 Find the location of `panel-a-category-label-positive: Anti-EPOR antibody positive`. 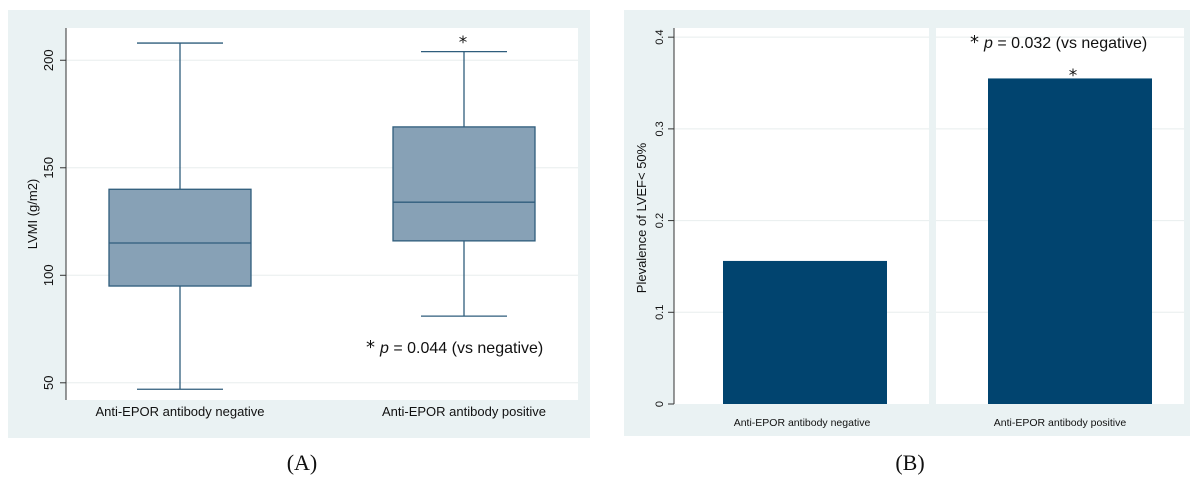

panel-a-category-label-positive: Anti-EPOR antibody positive is located at coordinates (464, 411).